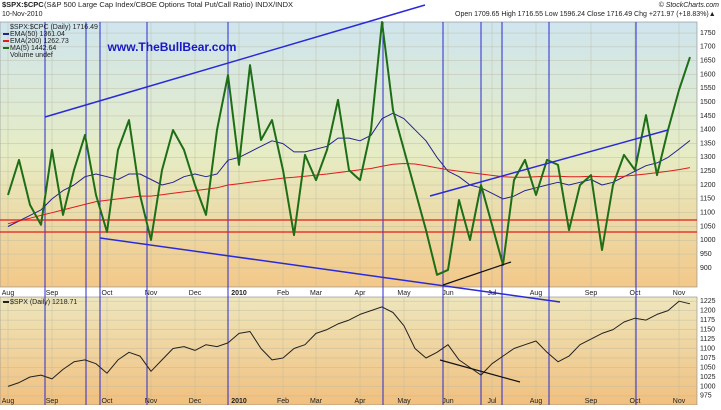 The image size is (721, 410). Describe the element at coordinates (708, 301) in the screenshot. I see `y-tick-label: 1225` at that location.